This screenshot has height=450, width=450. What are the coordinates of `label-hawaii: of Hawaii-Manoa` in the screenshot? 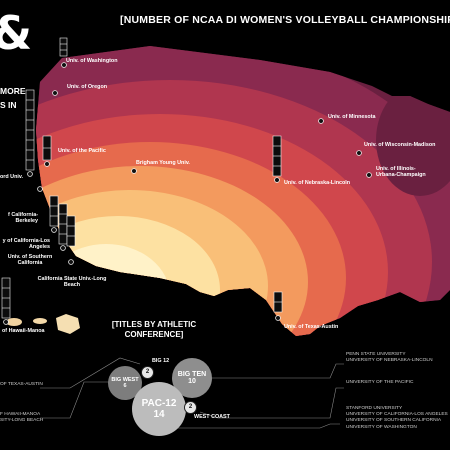 It's located at (23, 331).